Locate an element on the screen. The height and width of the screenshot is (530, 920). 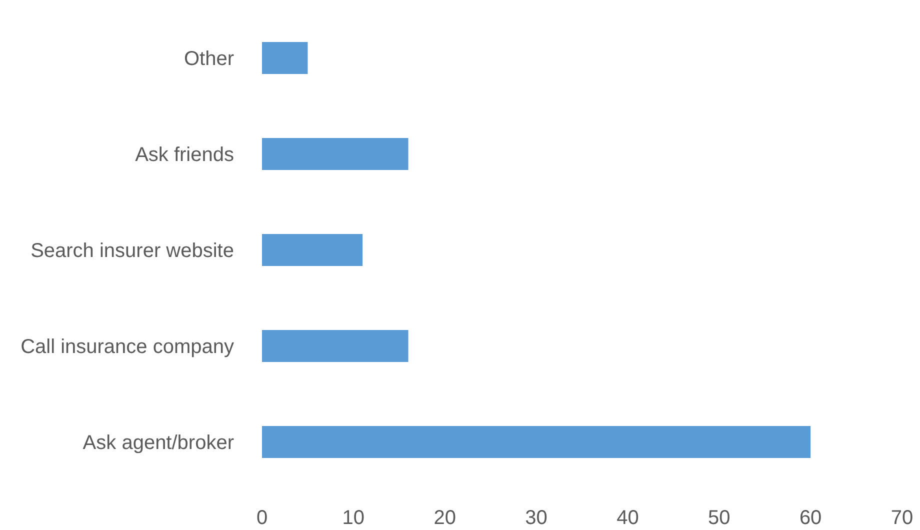
y-tick-label: Call insurance company is located at coordinates (127, 347).